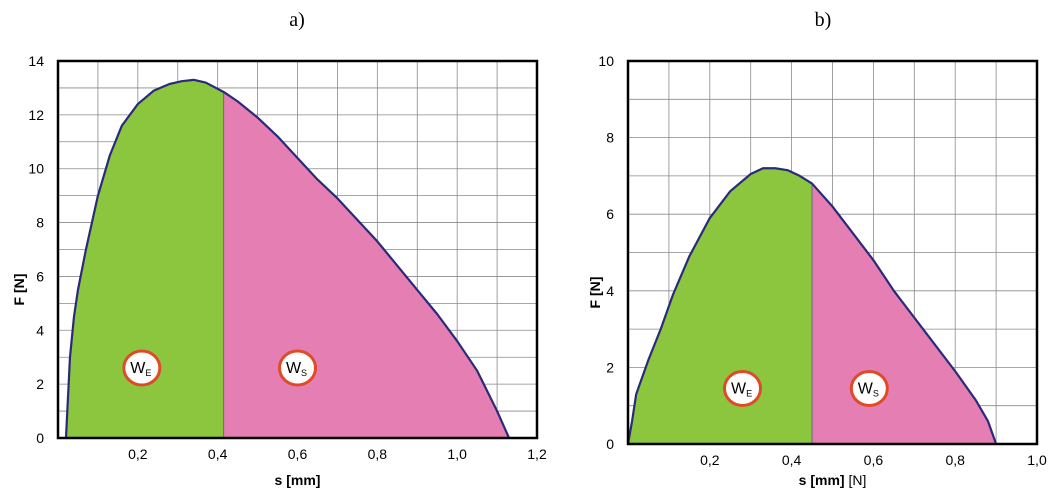  What do you see at coordinates (36, 115) in the screenshot?
I see `y-tick-label: 12` at bounding box center [36, 115].